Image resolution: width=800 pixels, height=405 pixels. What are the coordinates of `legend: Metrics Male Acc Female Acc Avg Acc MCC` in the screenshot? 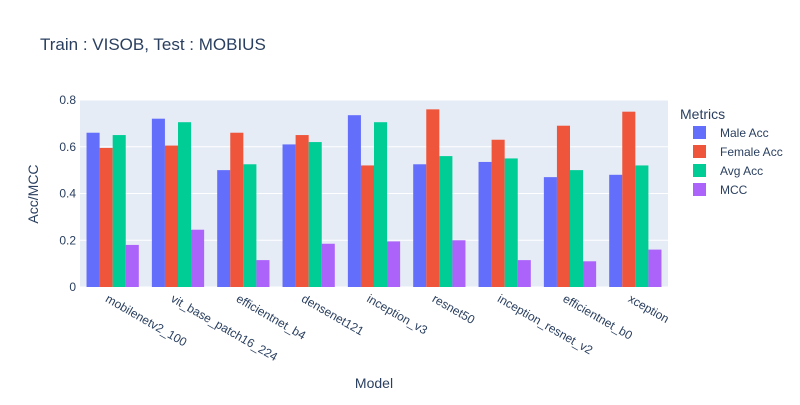 It's located at (731, 151).